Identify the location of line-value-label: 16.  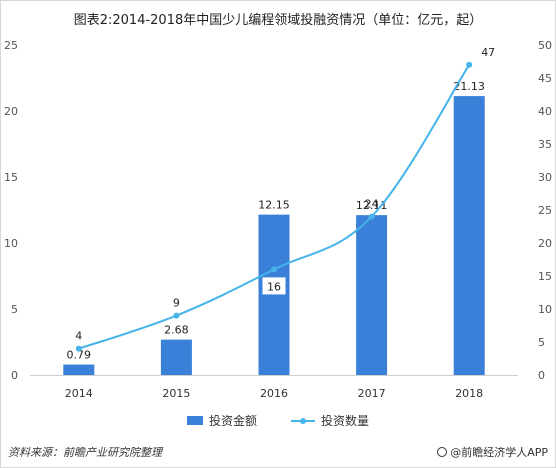
(274, 286).